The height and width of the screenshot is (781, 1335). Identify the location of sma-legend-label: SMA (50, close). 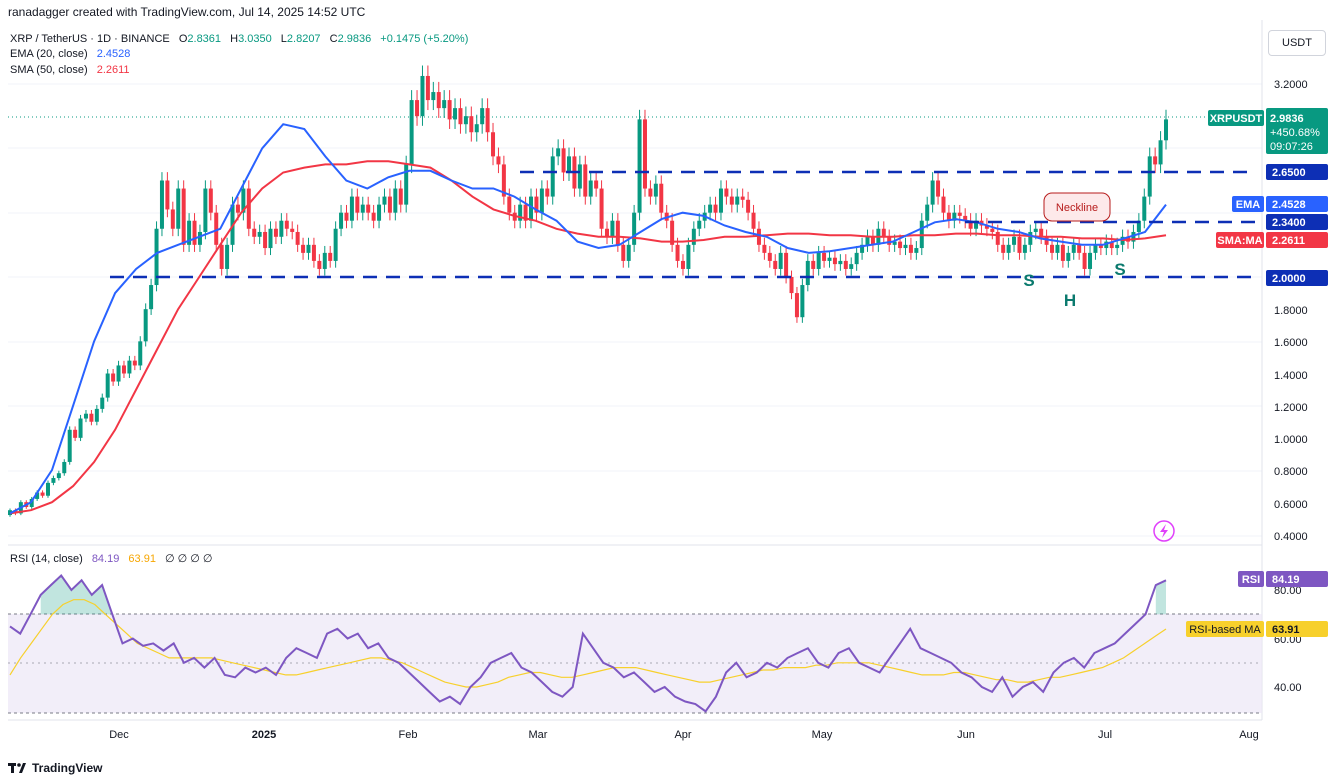
(49, 70).